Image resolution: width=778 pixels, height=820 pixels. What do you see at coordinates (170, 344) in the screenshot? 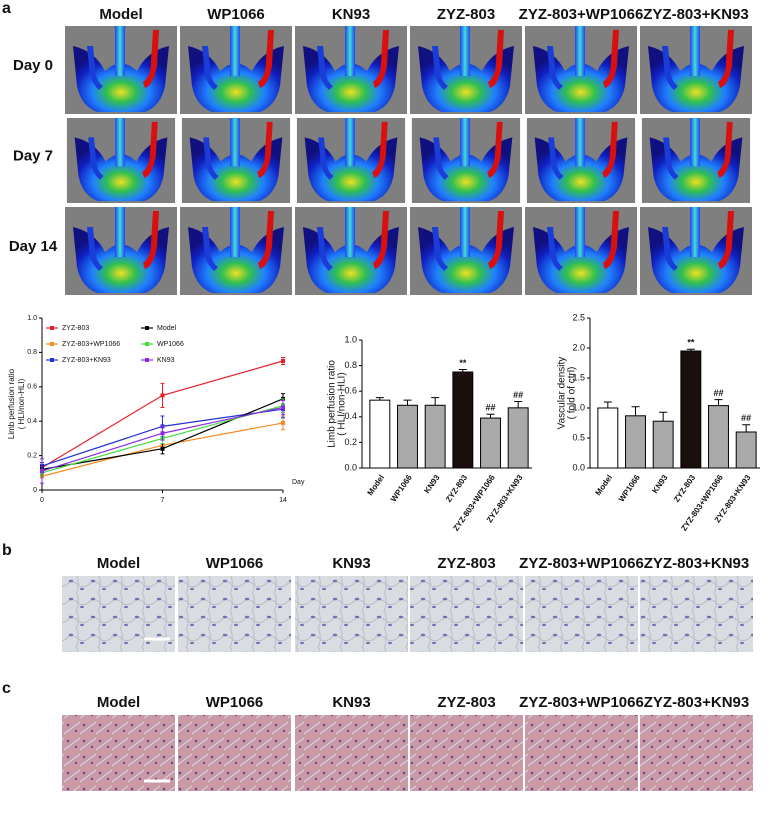
I see `legend-label: WP1066` at bounding box center [170, 344].